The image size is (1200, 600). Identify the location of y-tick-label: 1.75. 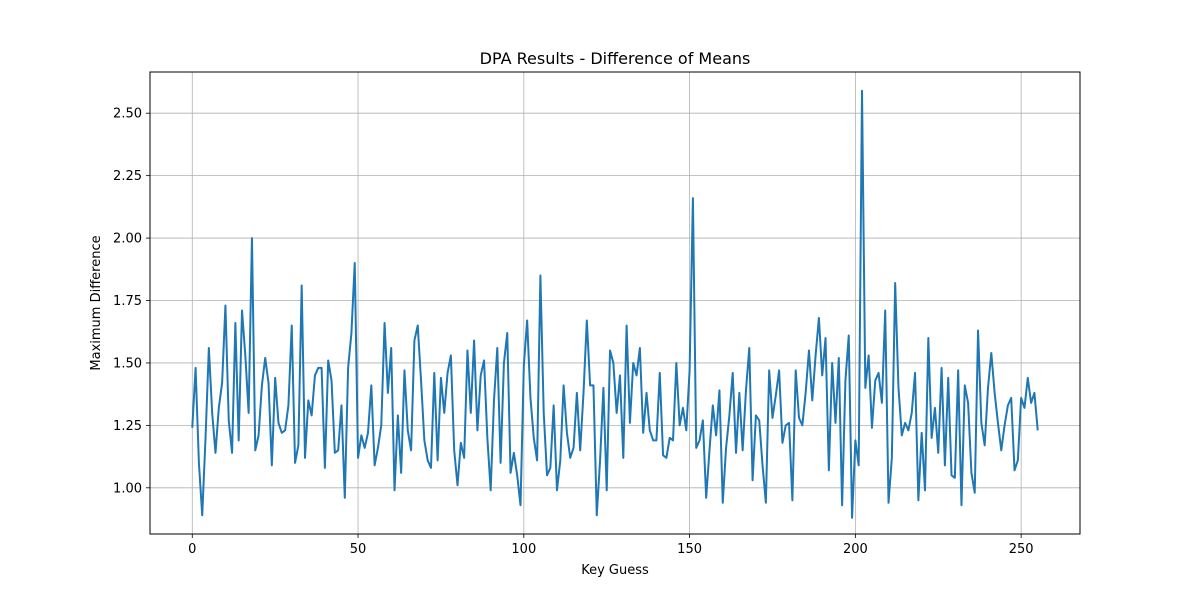
(127, 301).